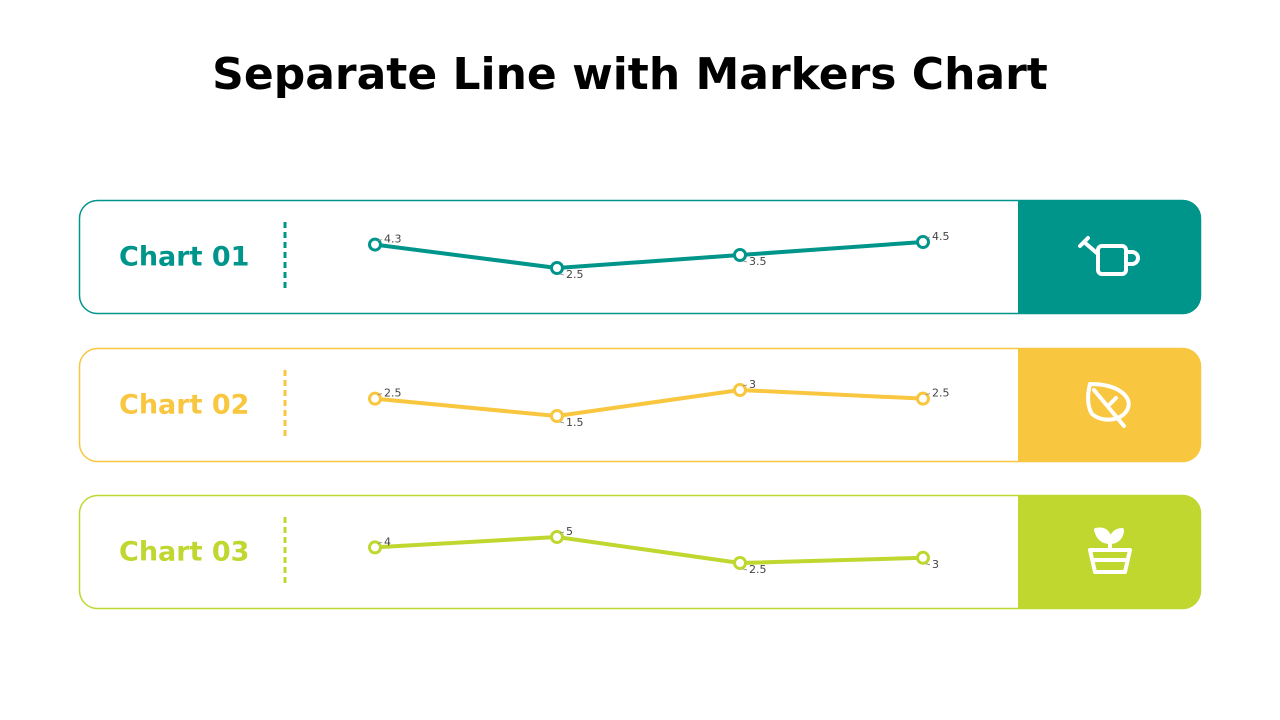 This screenshot has height=720, width=1280. Describe the element at coordinates (393, 239) in the screenshot. I see `value-label: 4.3` at that location.